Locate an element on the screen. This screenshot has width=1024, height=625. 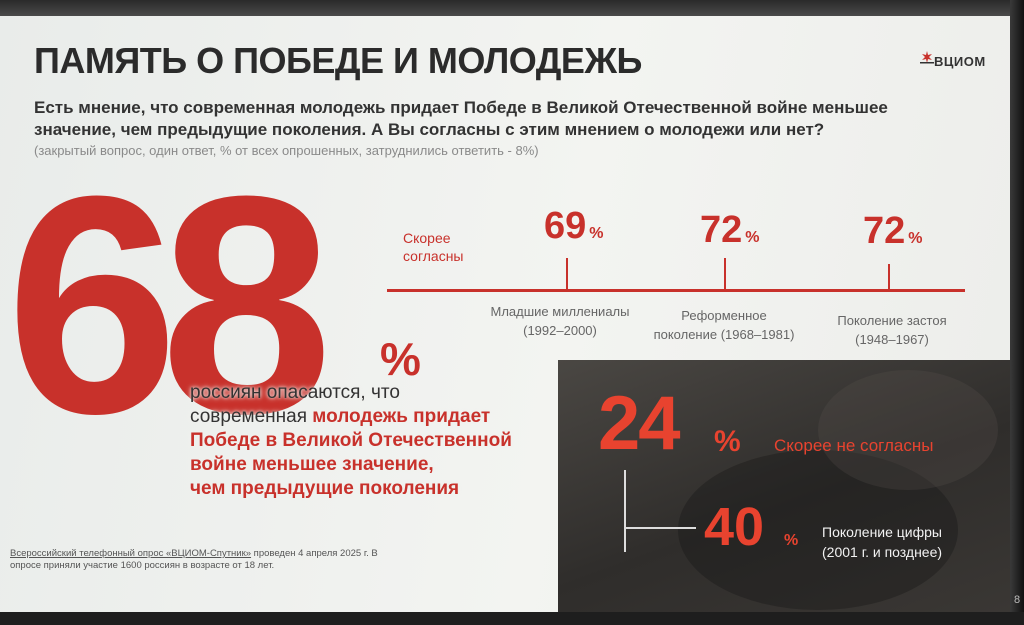
generation-label-reform-name: Реформенное is located at coordinates (724, 315).